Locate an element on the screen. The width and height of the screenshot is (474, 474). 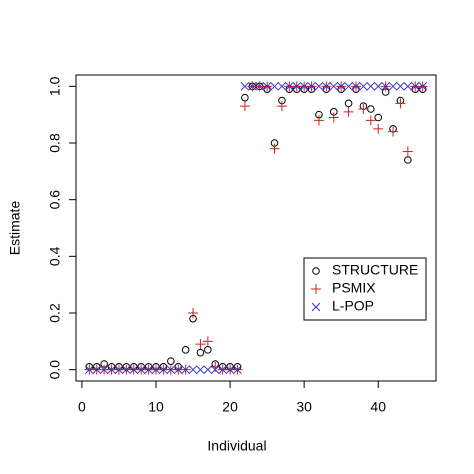
y-tick-label: 0.0 is located at coordinates (55, 370).